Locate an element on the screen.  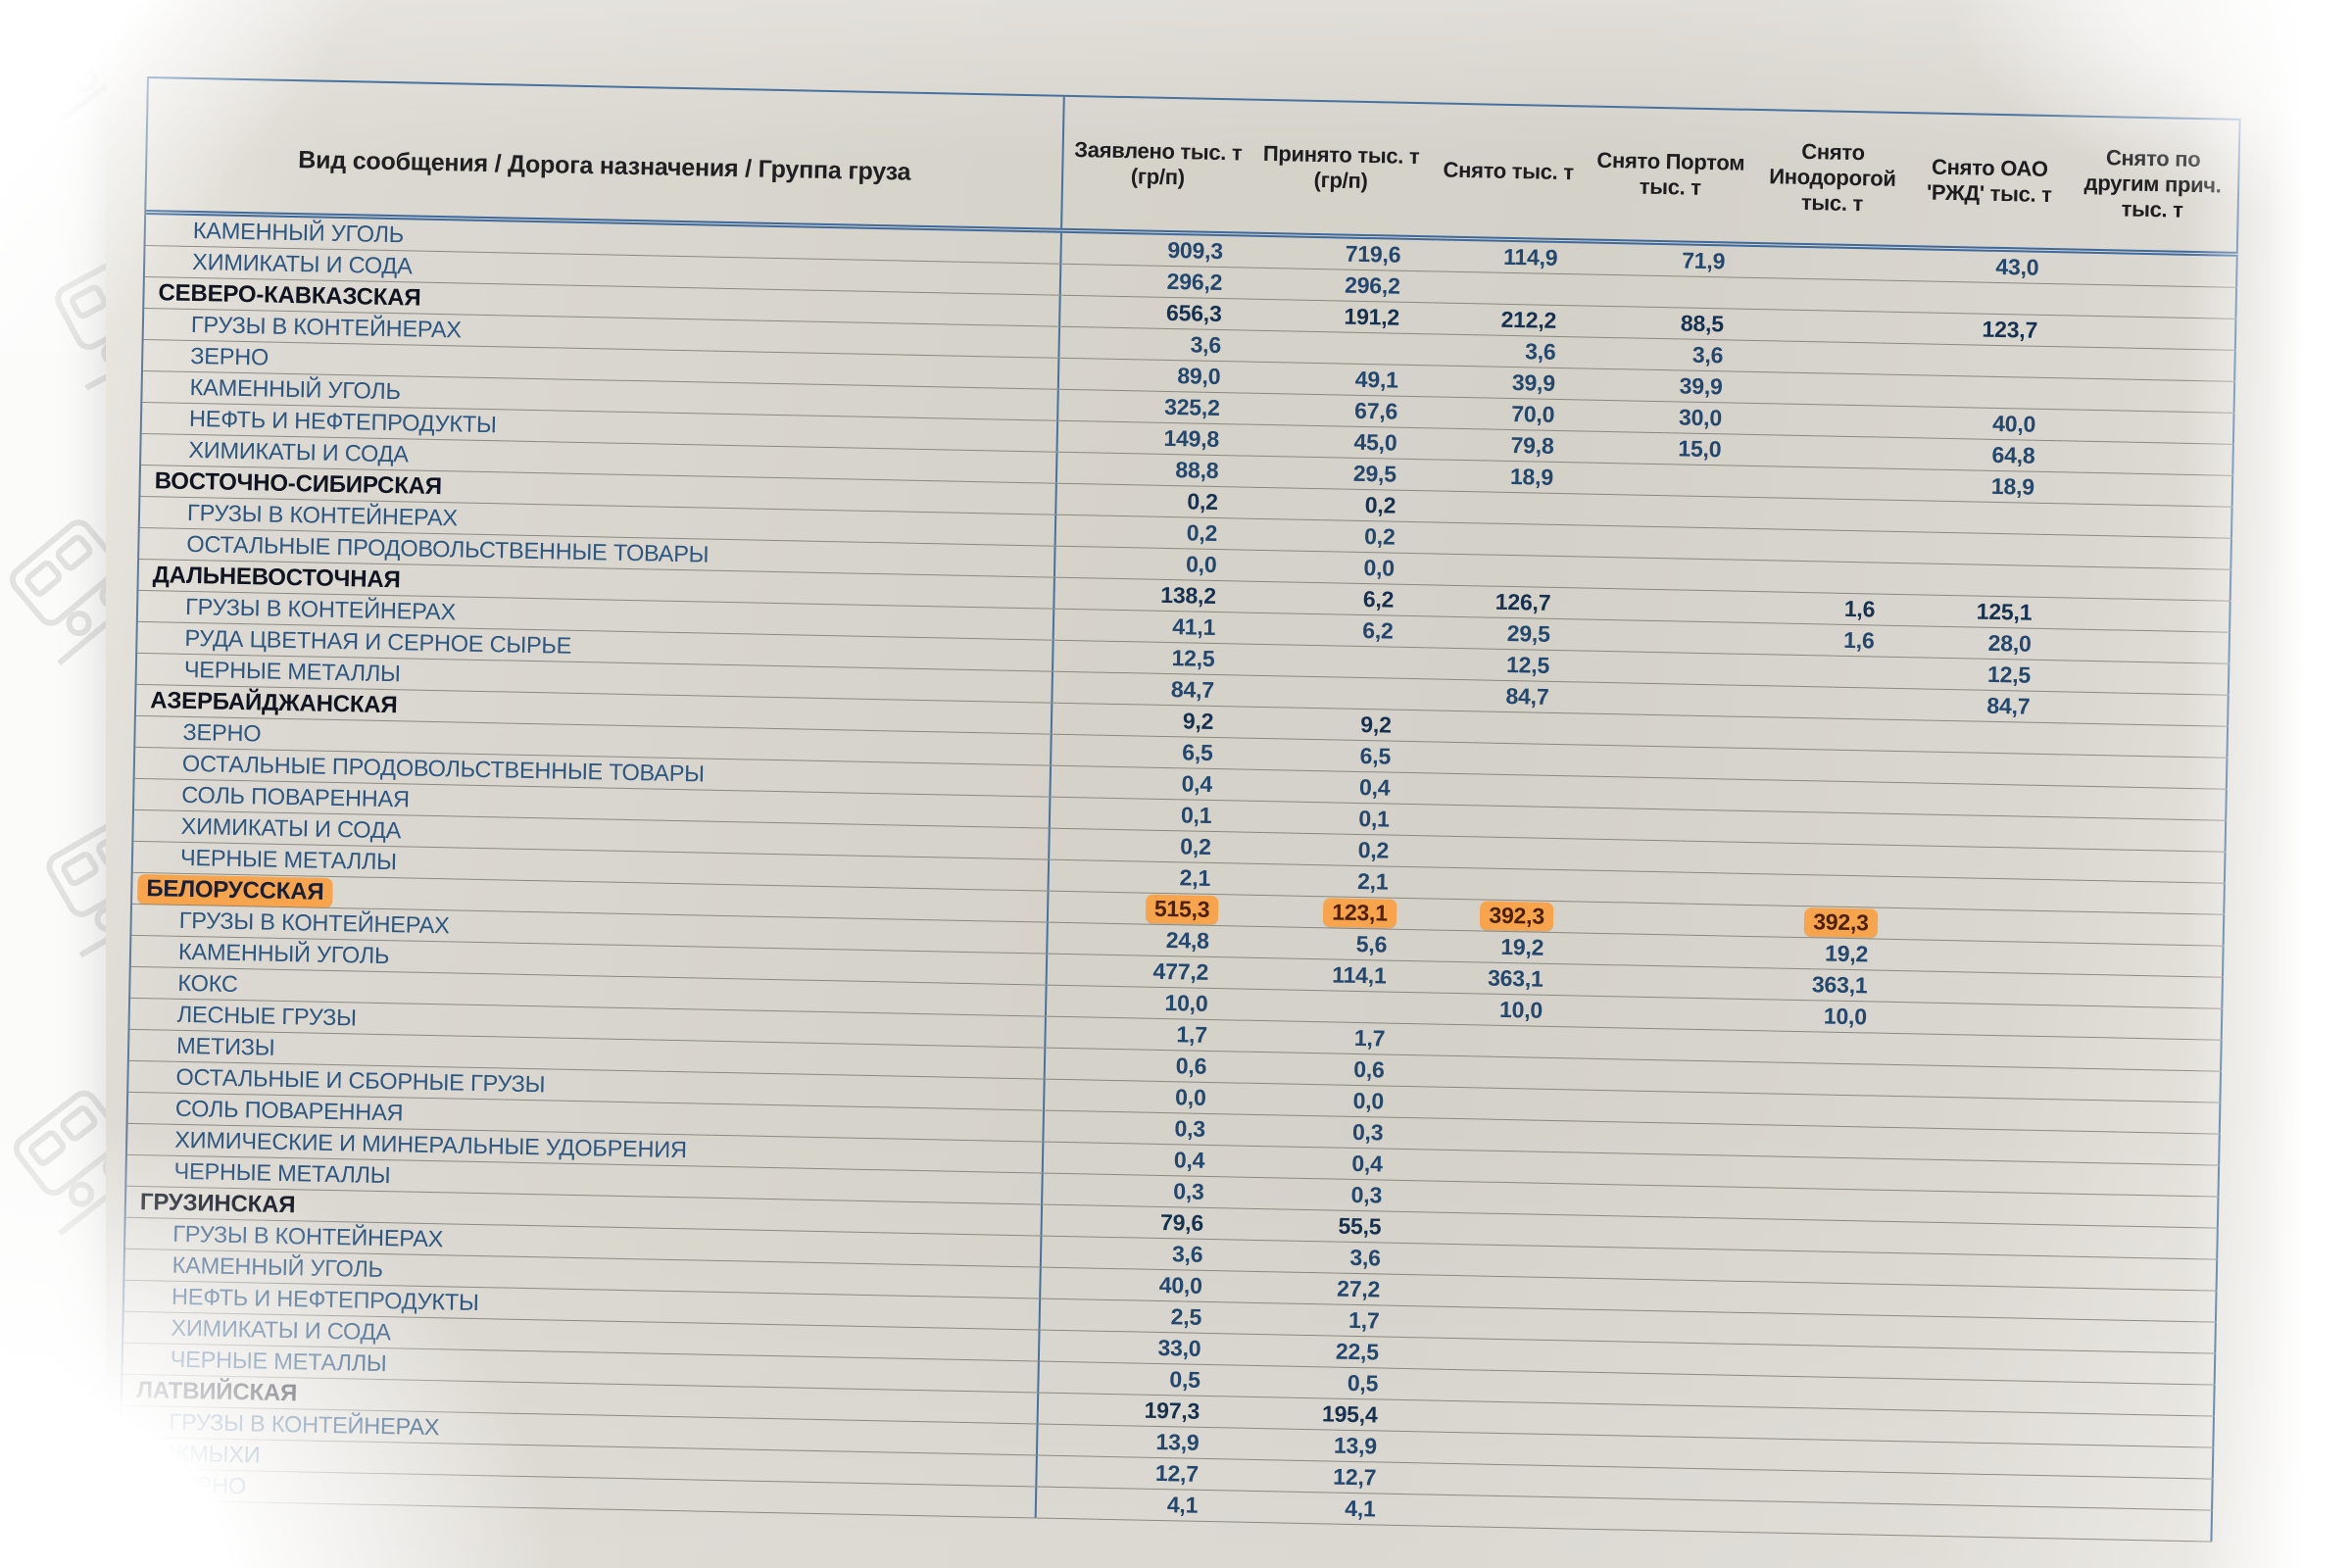
cell-value: 195,4 is located at coordinates (1349, 1414).